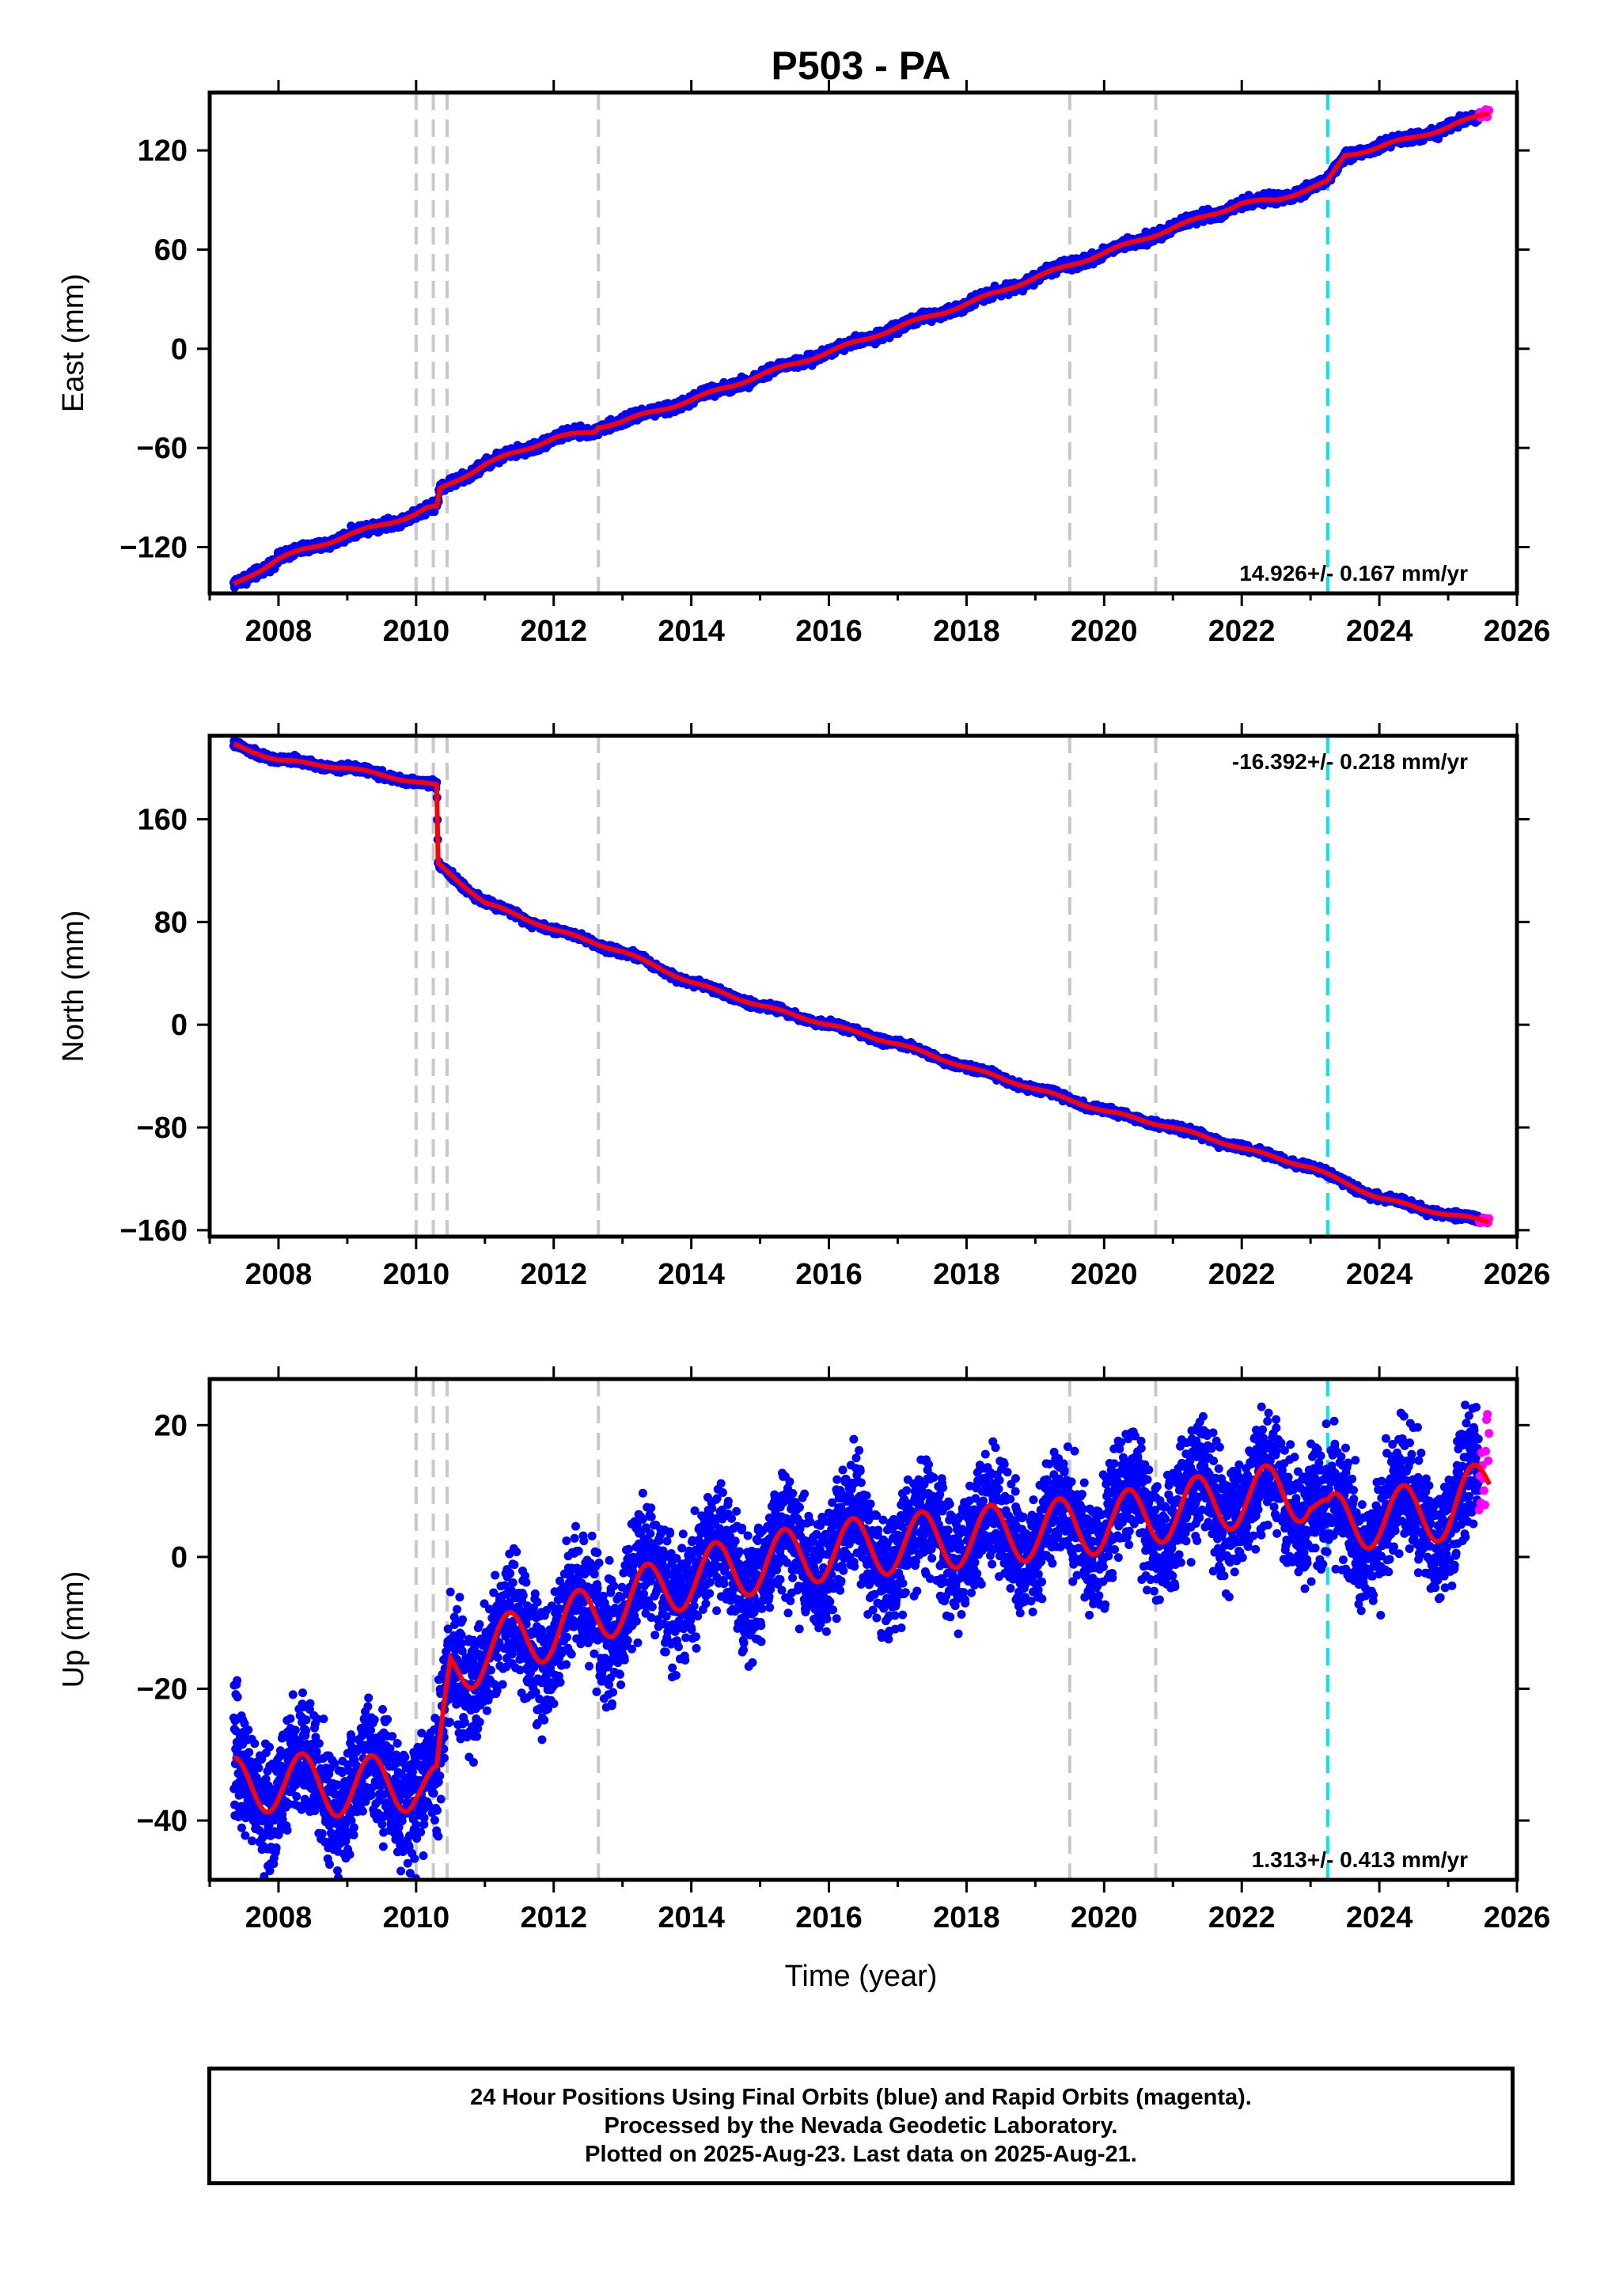 This screenshot has width=1604, height=2296. What do you see at coordinates (691, 631) in the screenshot?
I see `east-x-tick-label: 2014` at bounding box center [691, 631].